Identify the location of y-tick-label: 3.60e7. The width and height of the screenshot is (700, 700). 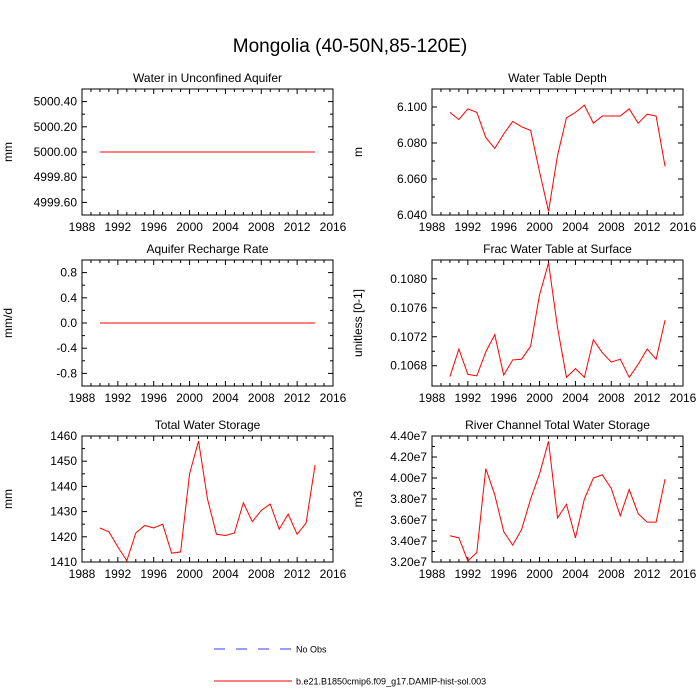
(408, 520).